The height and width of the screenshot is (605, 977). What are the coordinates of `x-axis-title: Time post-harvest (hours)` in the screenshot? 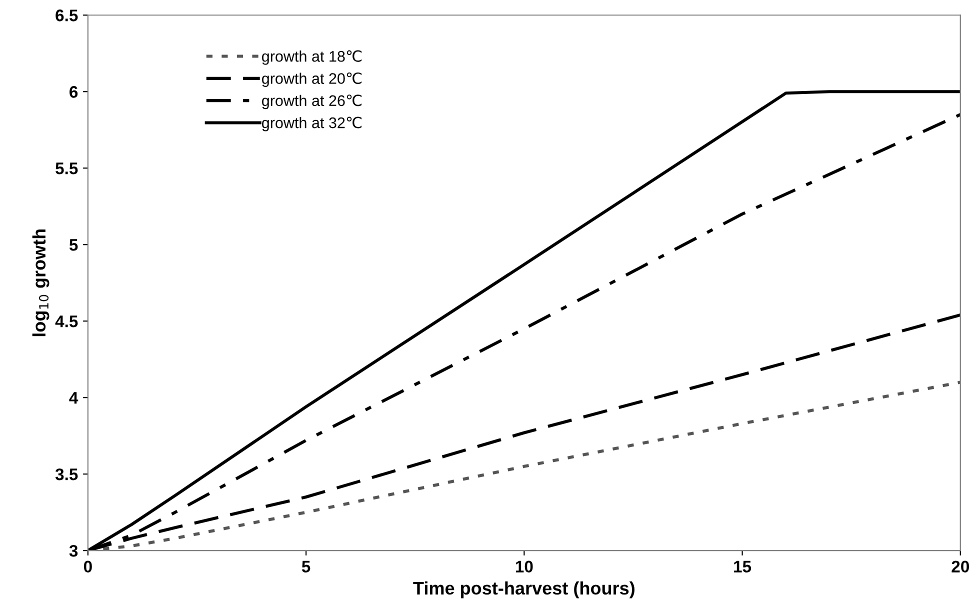 It's located at (523, 589).